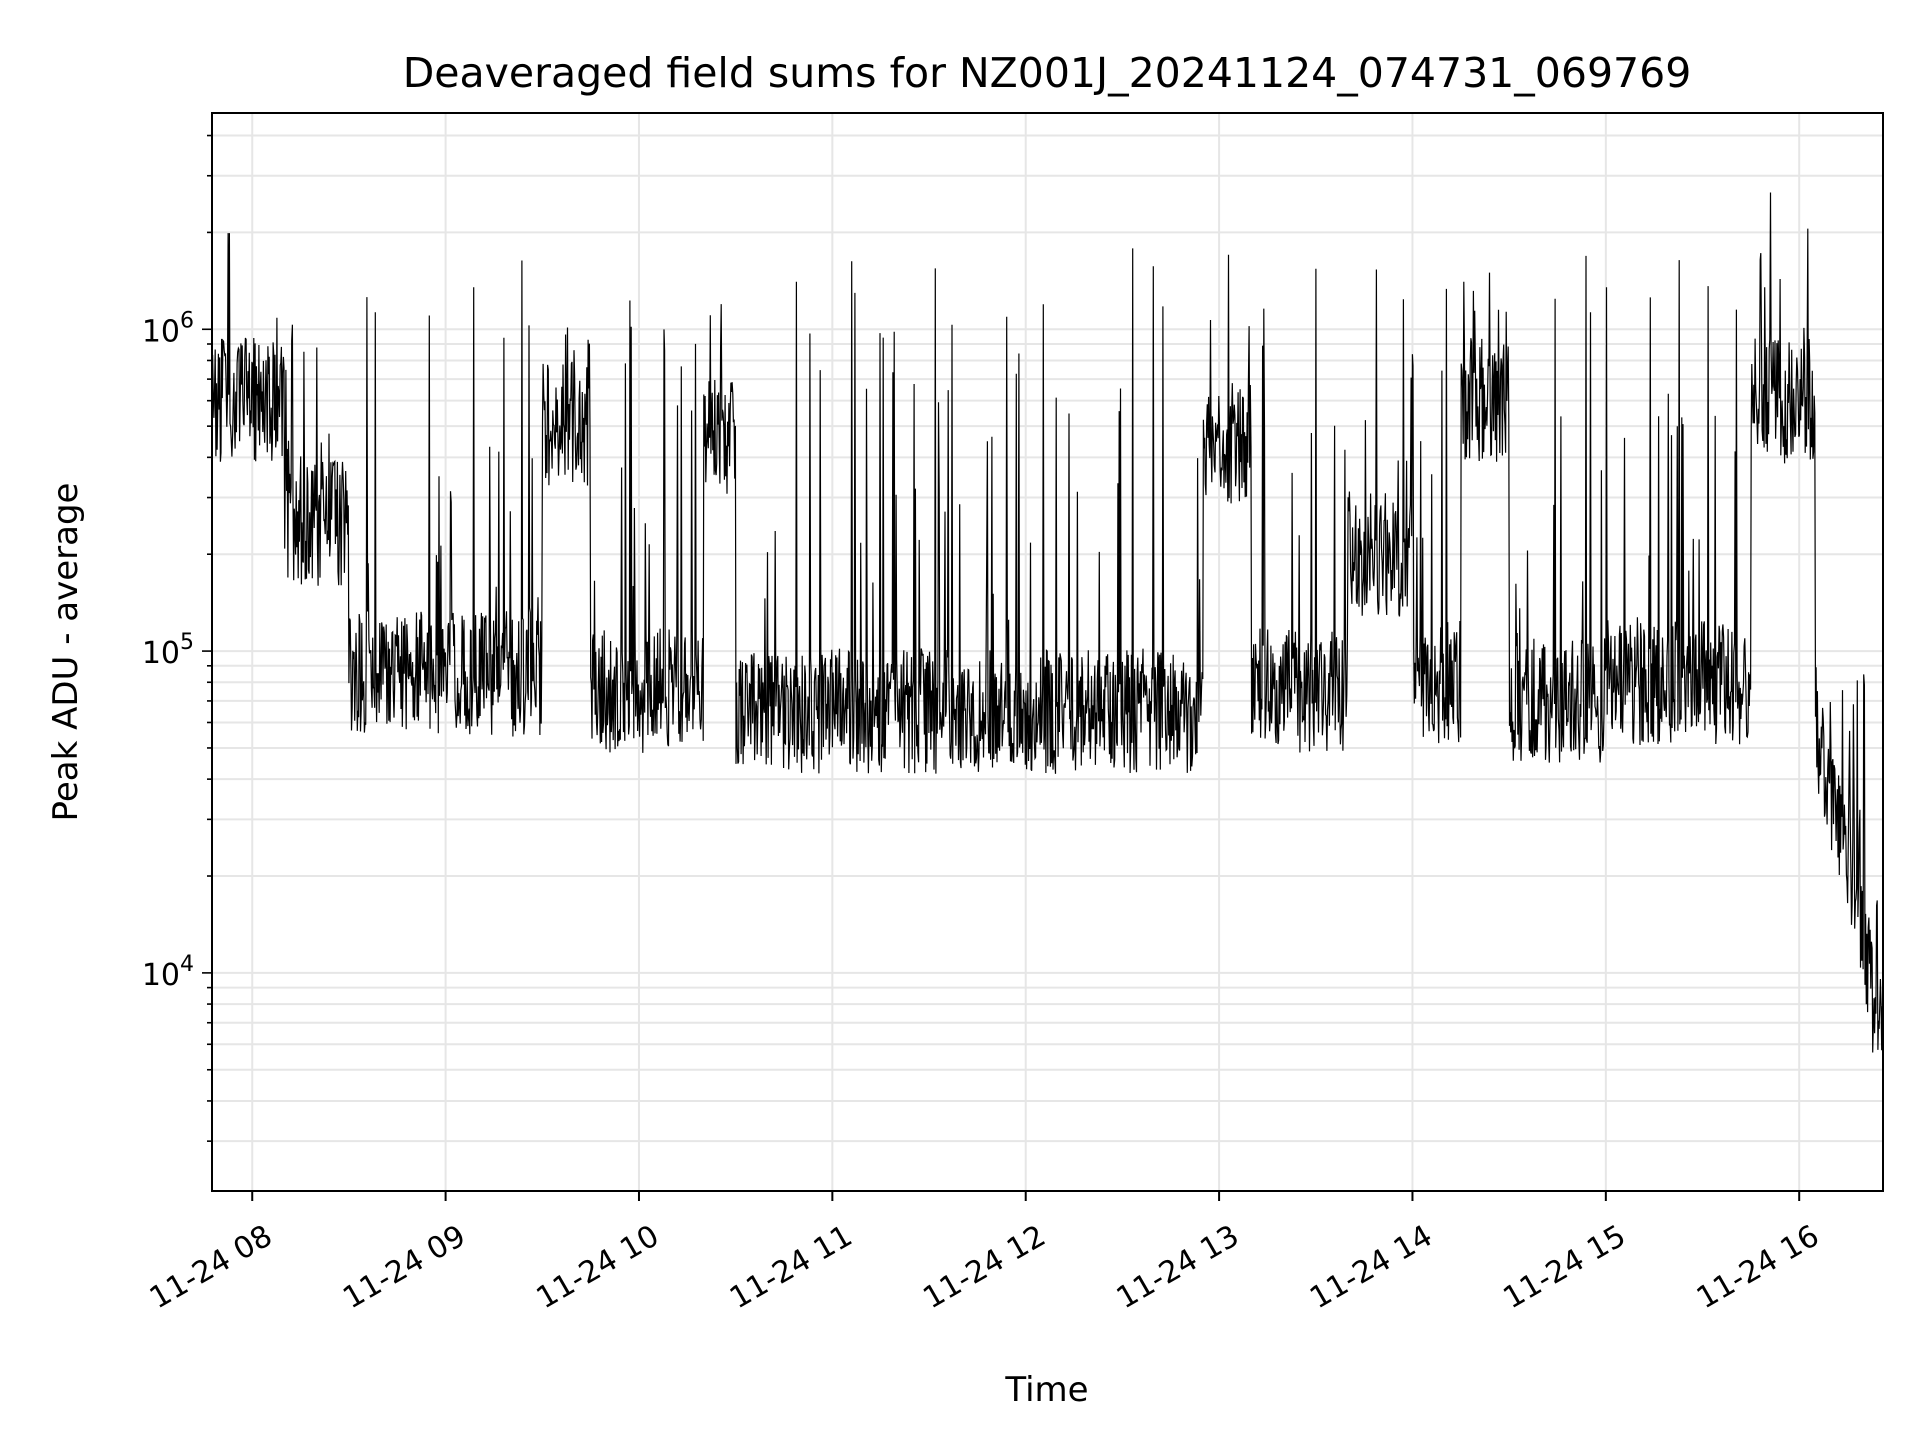  I want to click on x-axis-title: Time, so click(1046, 1390).